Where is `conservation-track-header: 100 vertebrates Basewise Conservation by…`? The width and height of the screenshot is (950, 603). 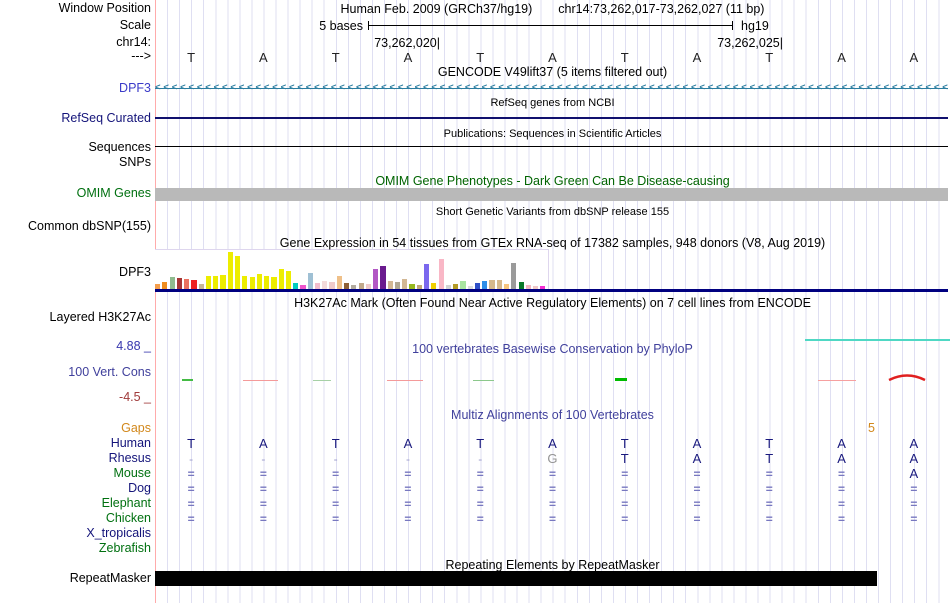
conservation-track-header: 100 vertebrates Basewise Conservation by… is located at coordinates (552, 349).